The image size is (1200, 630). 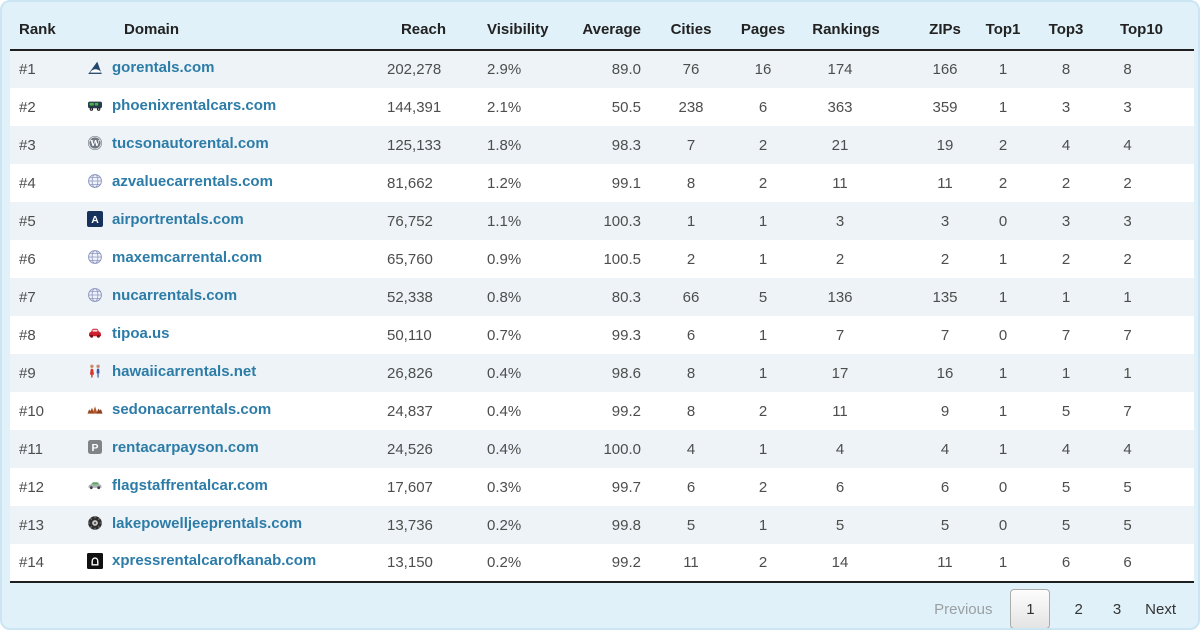 I want to click on cell-top10: 5, so click(x=1127, y=525).